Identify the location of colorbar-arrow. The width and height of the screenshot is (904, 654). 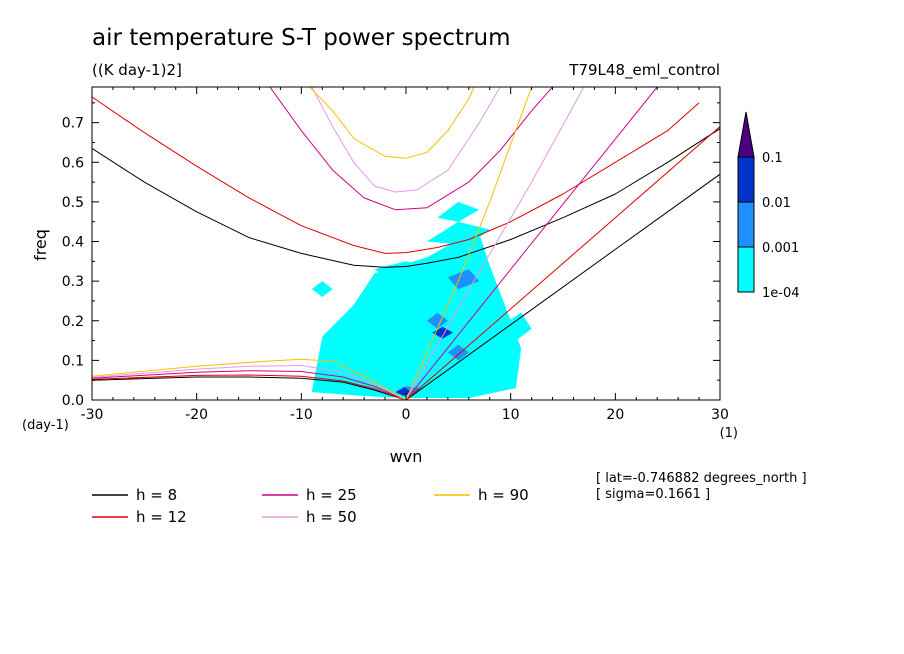
(746, 134).